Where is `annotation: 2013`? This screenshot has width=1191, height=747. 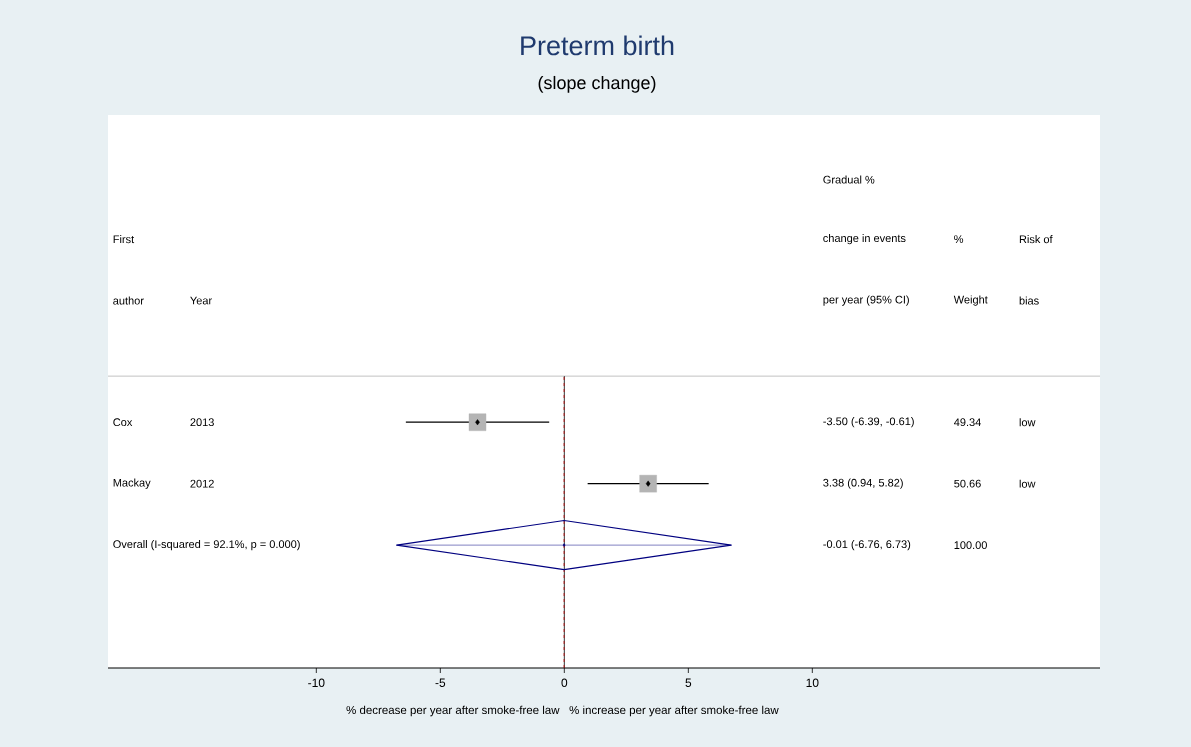 annotation: 2013 is located at coordinates (202, 422).